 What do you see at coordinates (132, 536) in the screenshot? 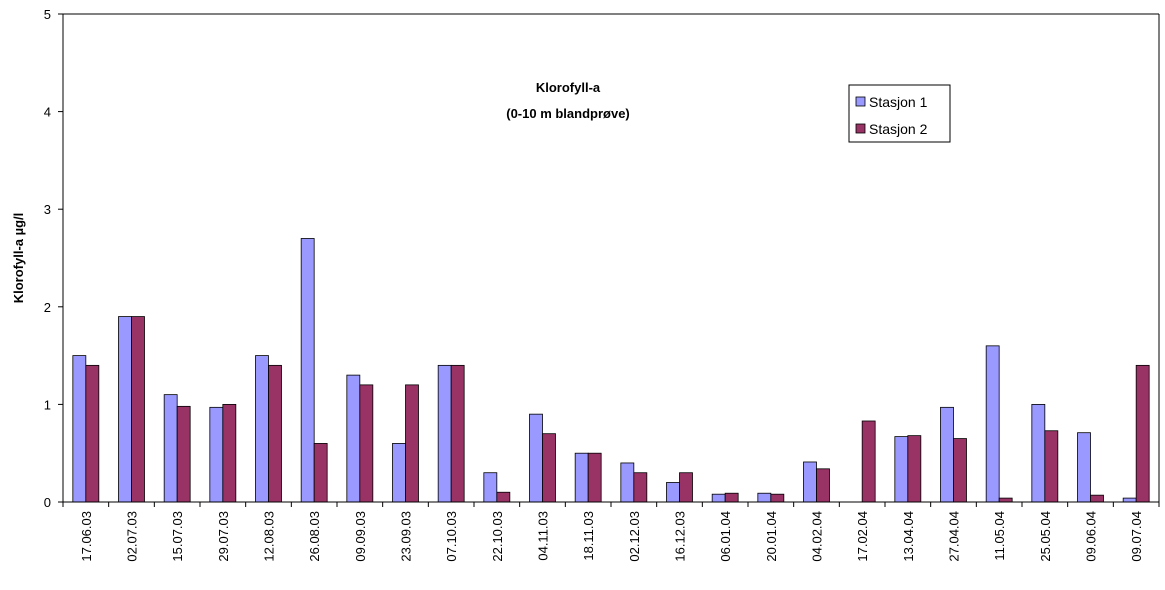
I see `x-tick-label: 02.07.03` at bounding box center [132, 536].